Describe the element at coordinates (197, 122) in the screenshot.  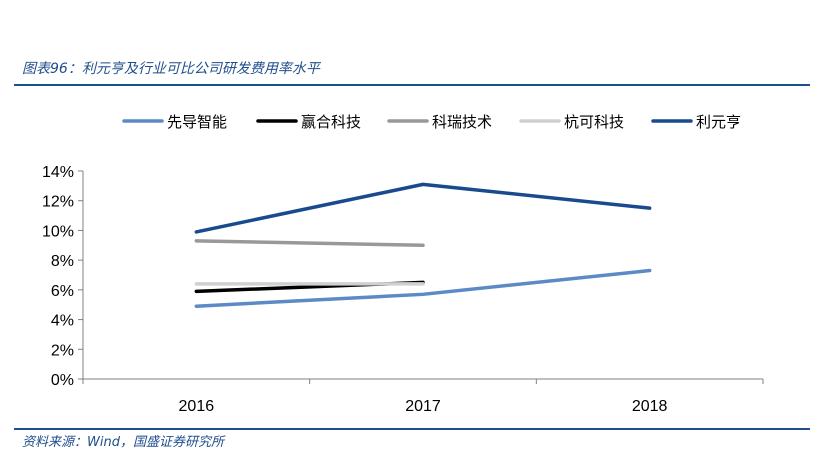
I see `legend-label: 先导智能` at that location.